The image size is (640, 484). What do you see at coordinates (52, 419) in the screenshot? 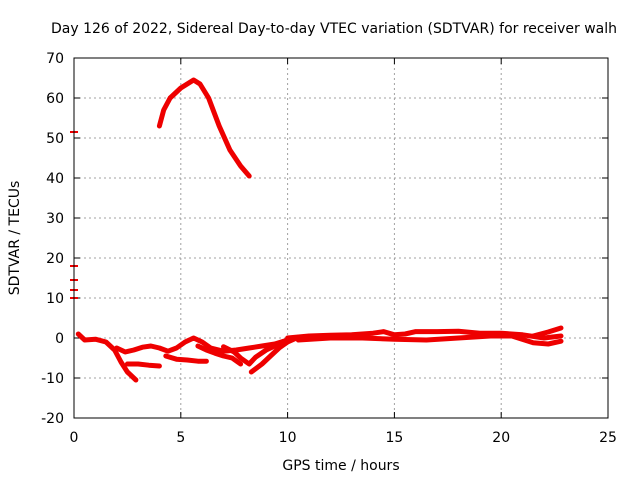
I see `y-tick-label: -20` at bounding box center [52, 419].